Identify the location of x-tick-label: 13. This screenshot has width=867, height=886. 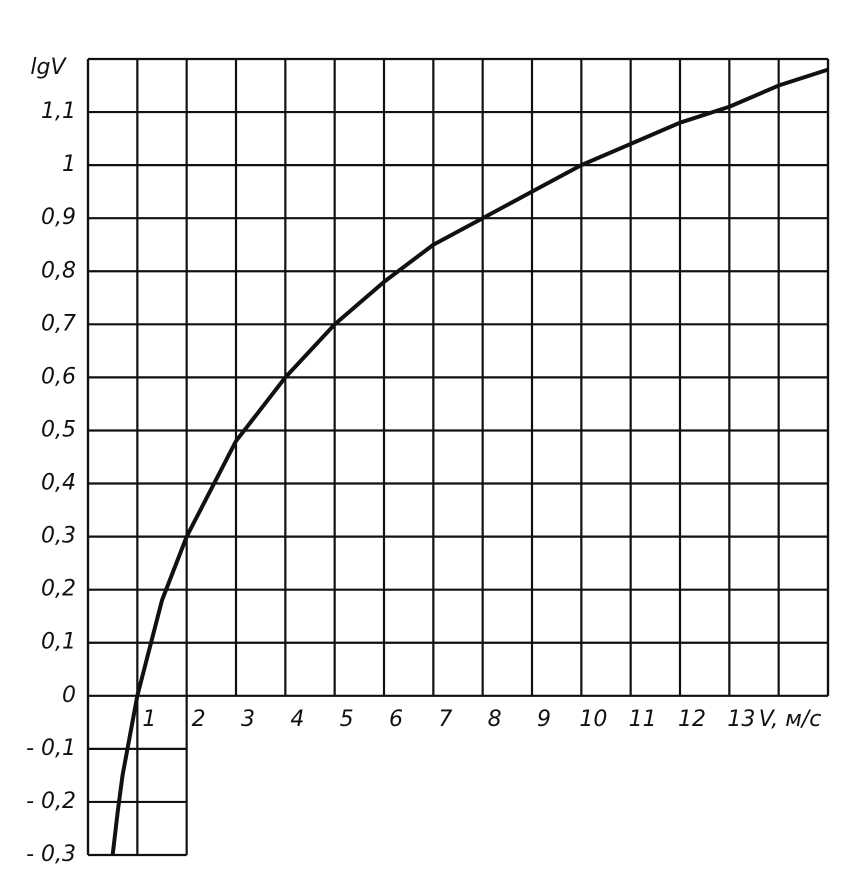
(741, 719).